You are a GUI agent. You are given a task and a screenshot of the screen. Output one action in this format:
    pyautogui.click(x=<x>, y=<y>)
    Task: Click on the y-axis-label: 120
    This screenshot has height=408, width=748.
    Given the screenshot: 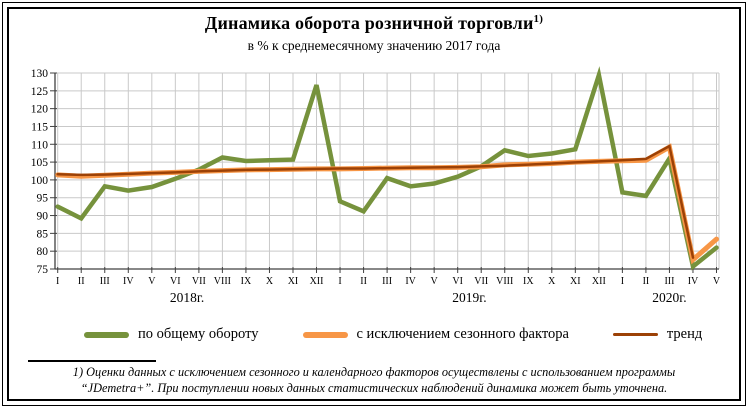 What is the action you would take?
    pyautogui.click(x=40, y=110)
    